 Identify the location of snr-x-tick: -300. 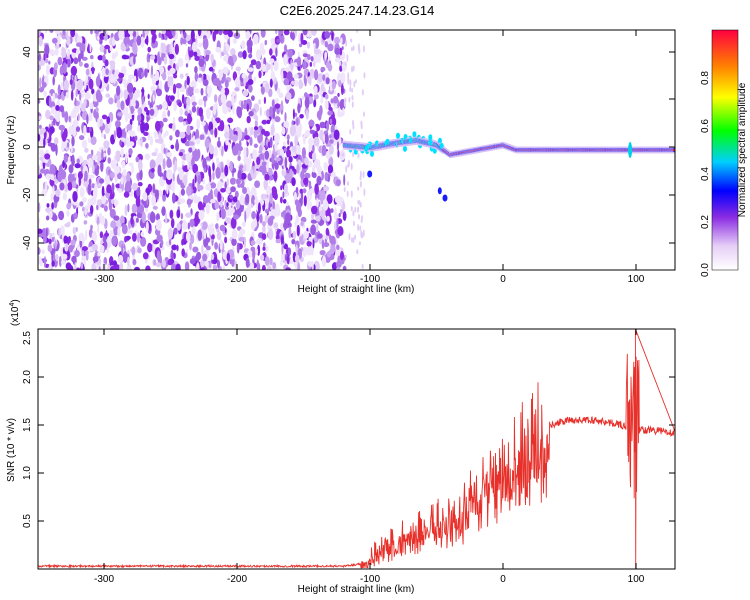
(104, 579).